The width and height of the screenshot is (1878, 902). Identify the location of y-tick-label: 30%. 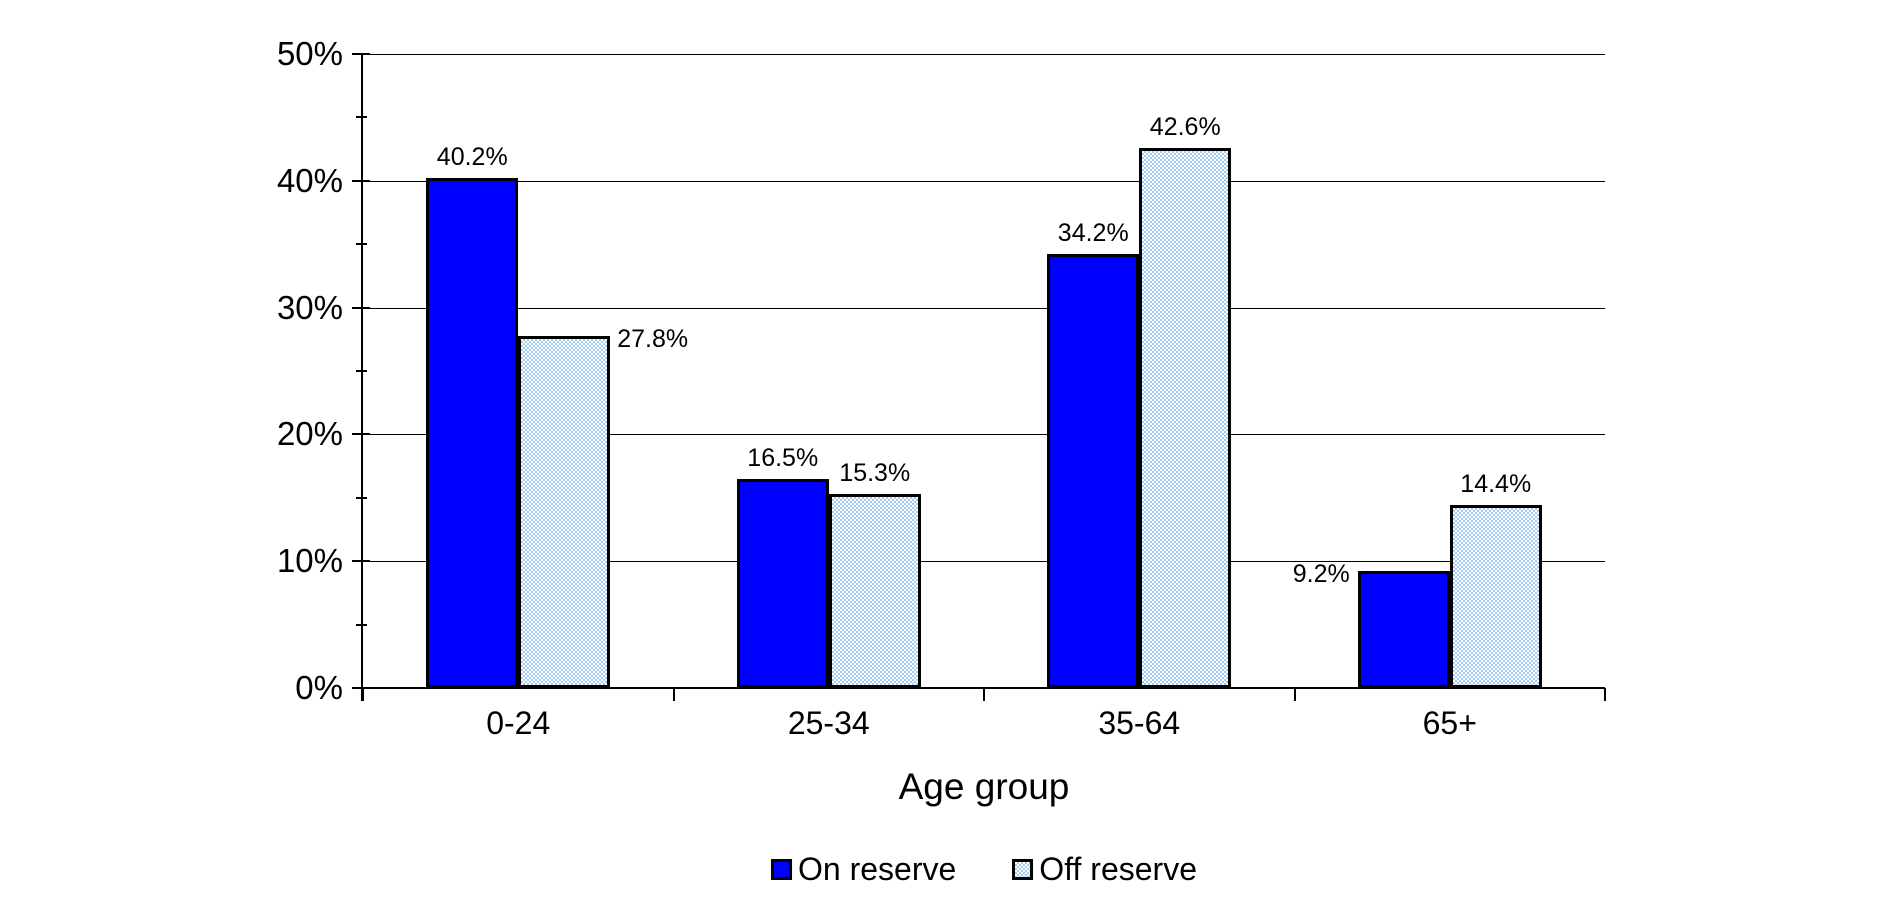
(309, 307).